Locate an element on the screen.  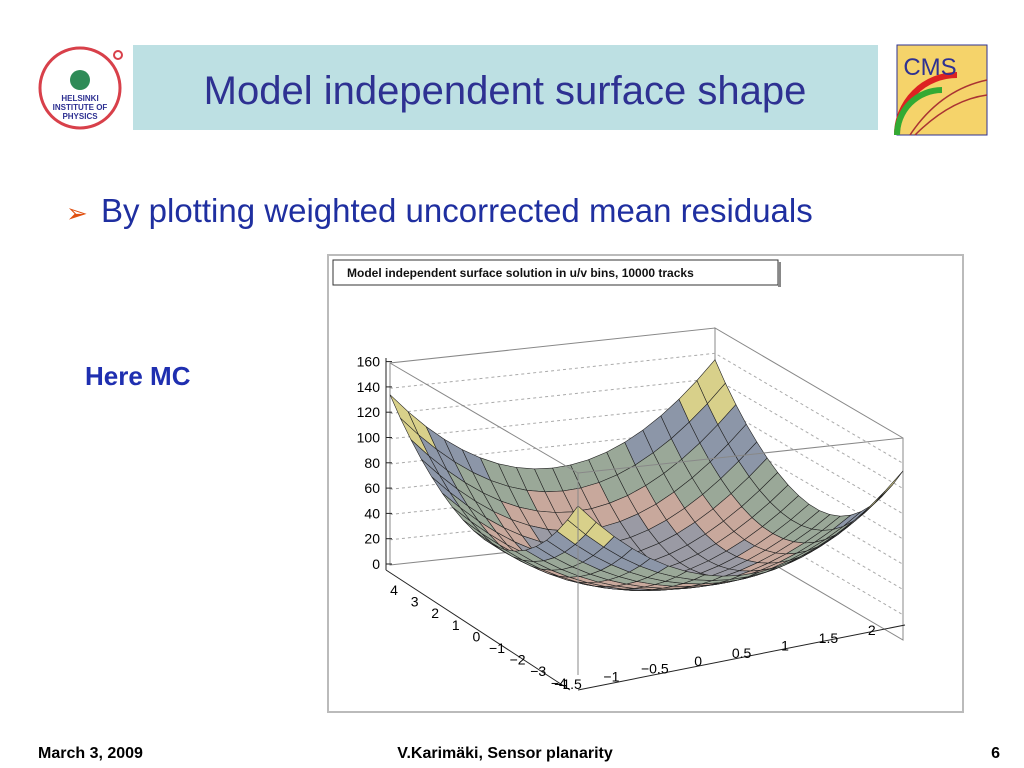
logo-text: HELSINKI is located at coordinates (79, 98).